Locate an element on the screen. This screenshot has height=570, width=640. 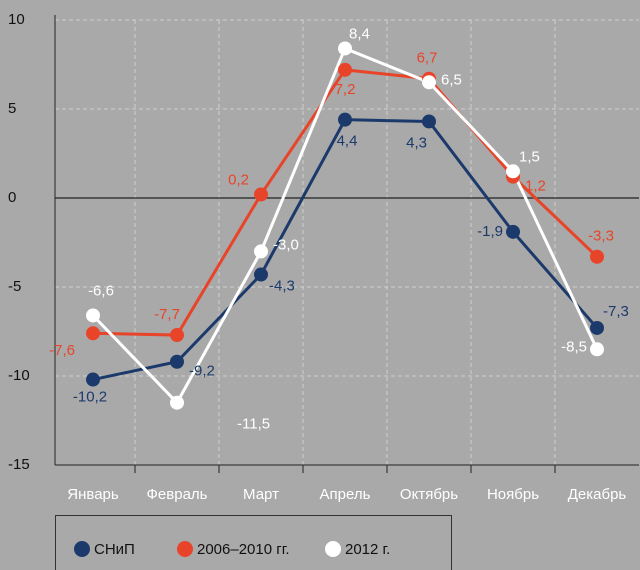
value-label: -8,5 is located at coordinates (574, 346).